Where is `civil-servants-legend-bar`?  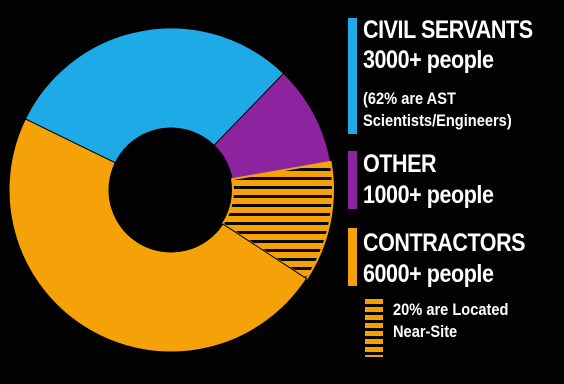 civil-servants-legend-bar is located at coordinates (352, 76).